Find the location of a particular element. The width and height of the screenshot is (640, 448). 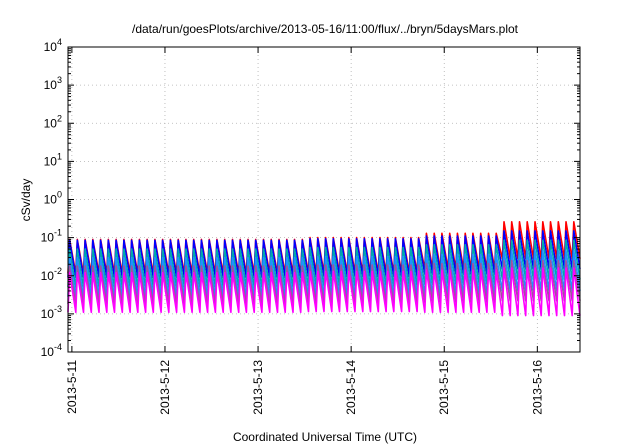

series-line is located at coordinates (324, 292).